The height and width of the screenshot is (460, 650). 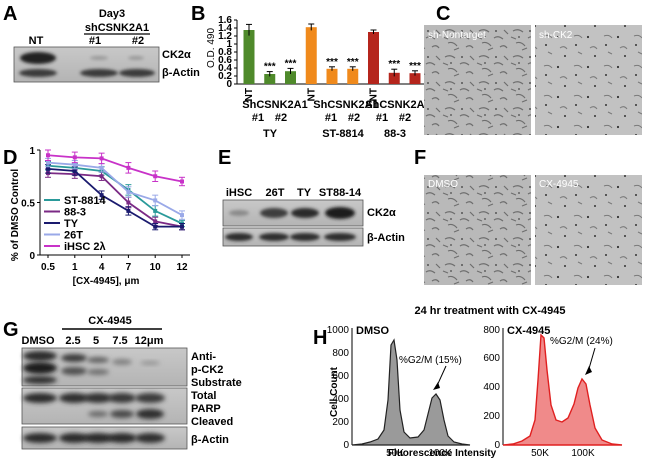 What do you see at coordinates (334, 391) in the screenshot?
I see `h-ylabel: Cell Count` at bounding box center [334, 391].